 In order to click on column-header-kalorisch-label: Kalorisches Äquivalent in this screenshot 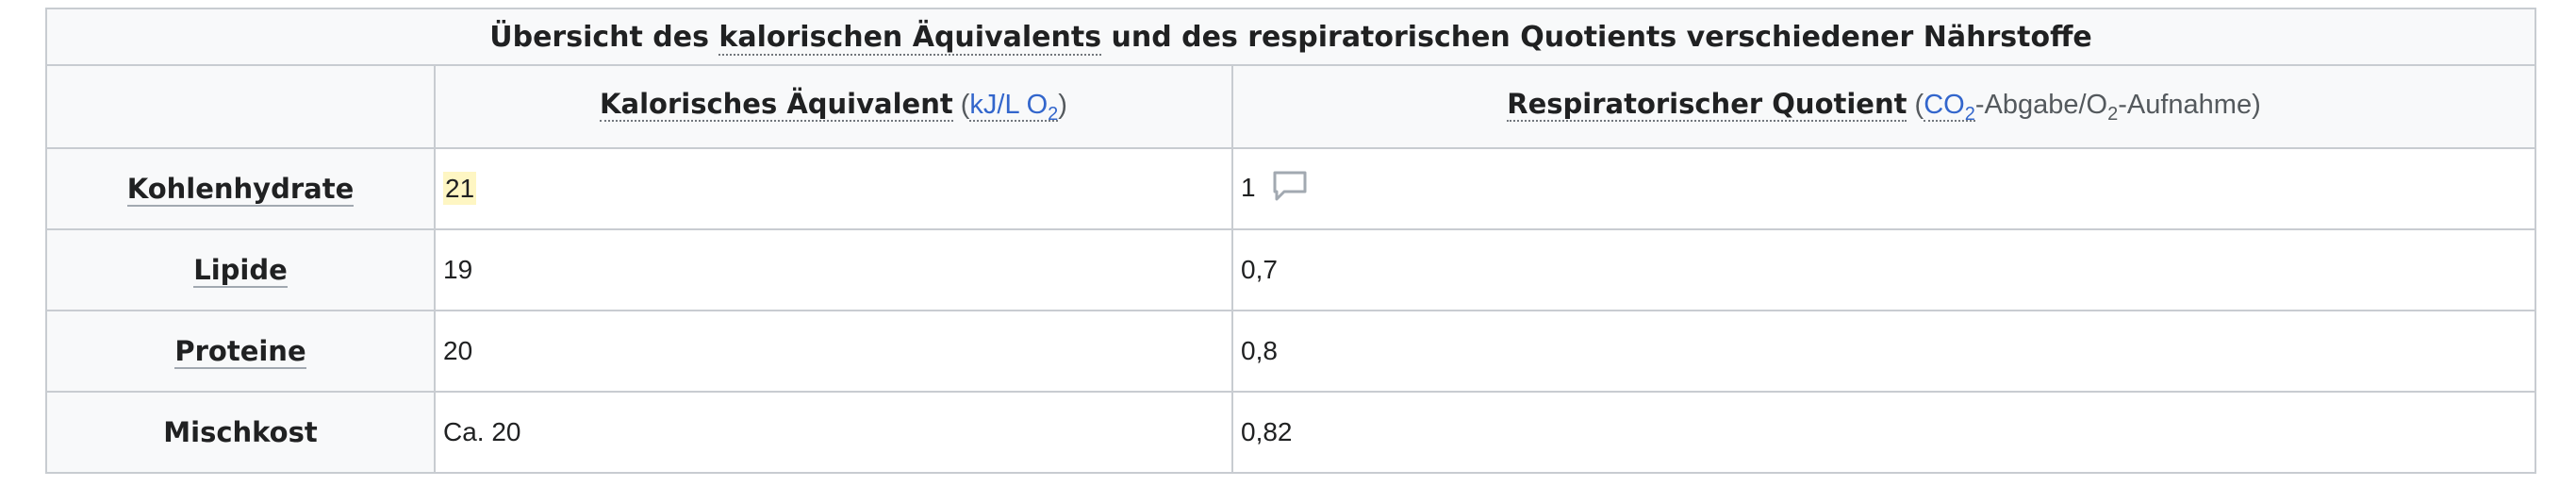, I will do `click(776, 105)`.